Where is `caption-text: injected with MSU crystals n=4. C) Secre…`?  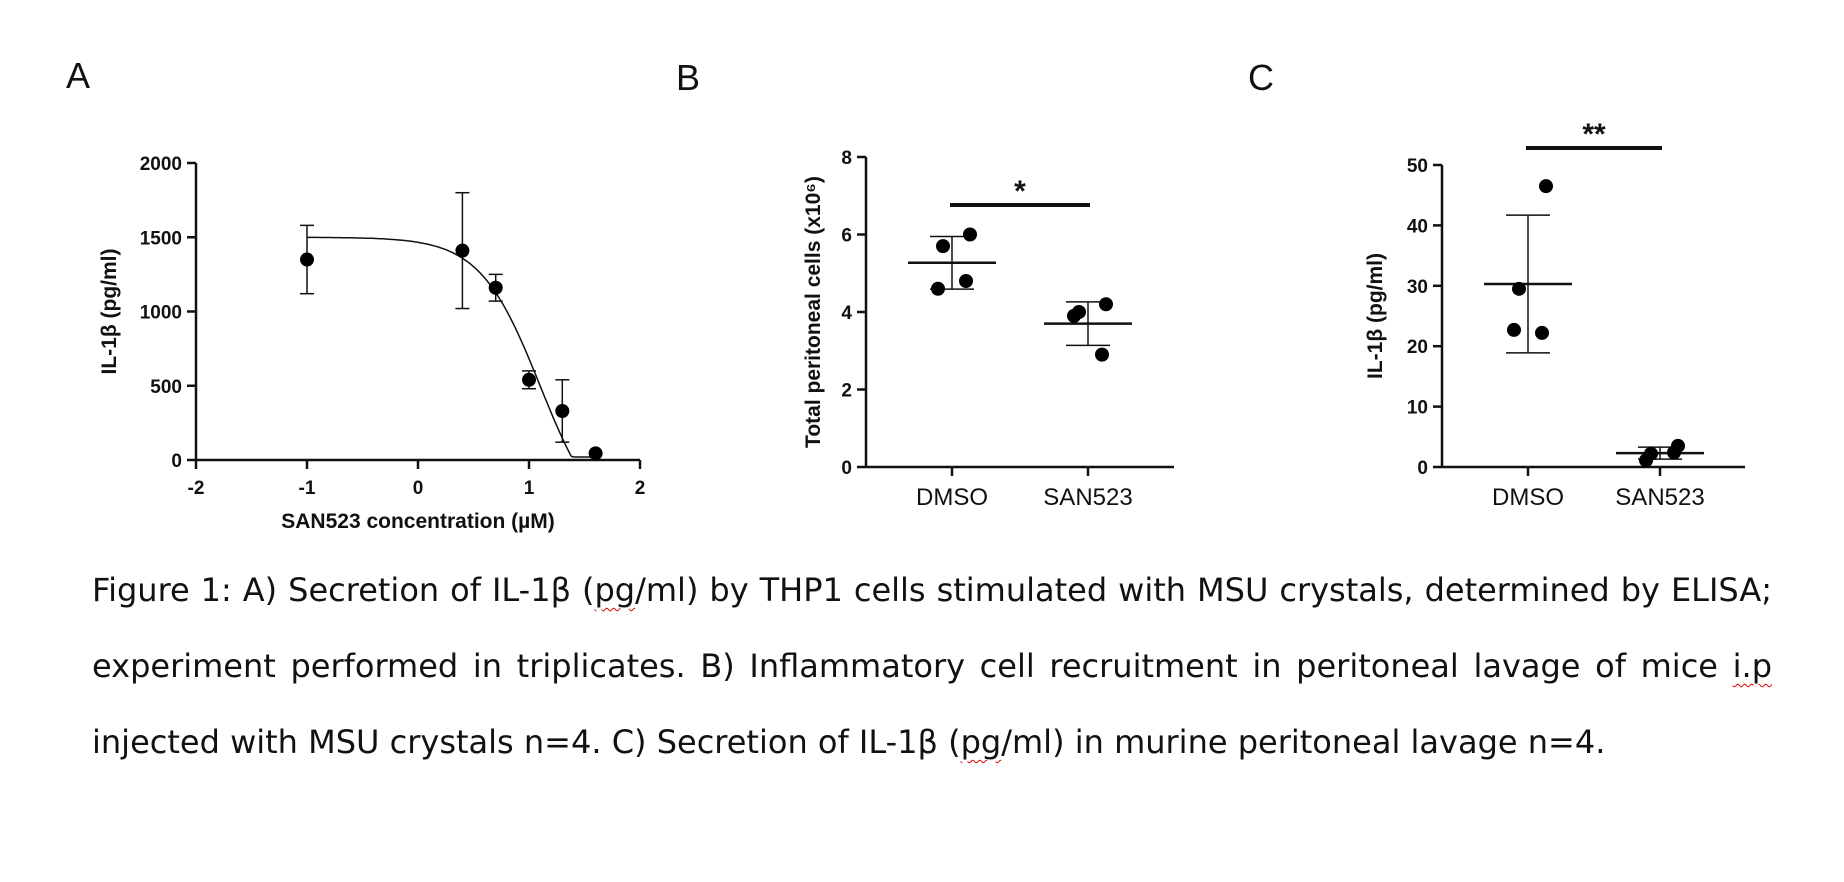
caption-text: injected with MSU crystals n=4. C) Secre… is located at coordinates (526, 742).